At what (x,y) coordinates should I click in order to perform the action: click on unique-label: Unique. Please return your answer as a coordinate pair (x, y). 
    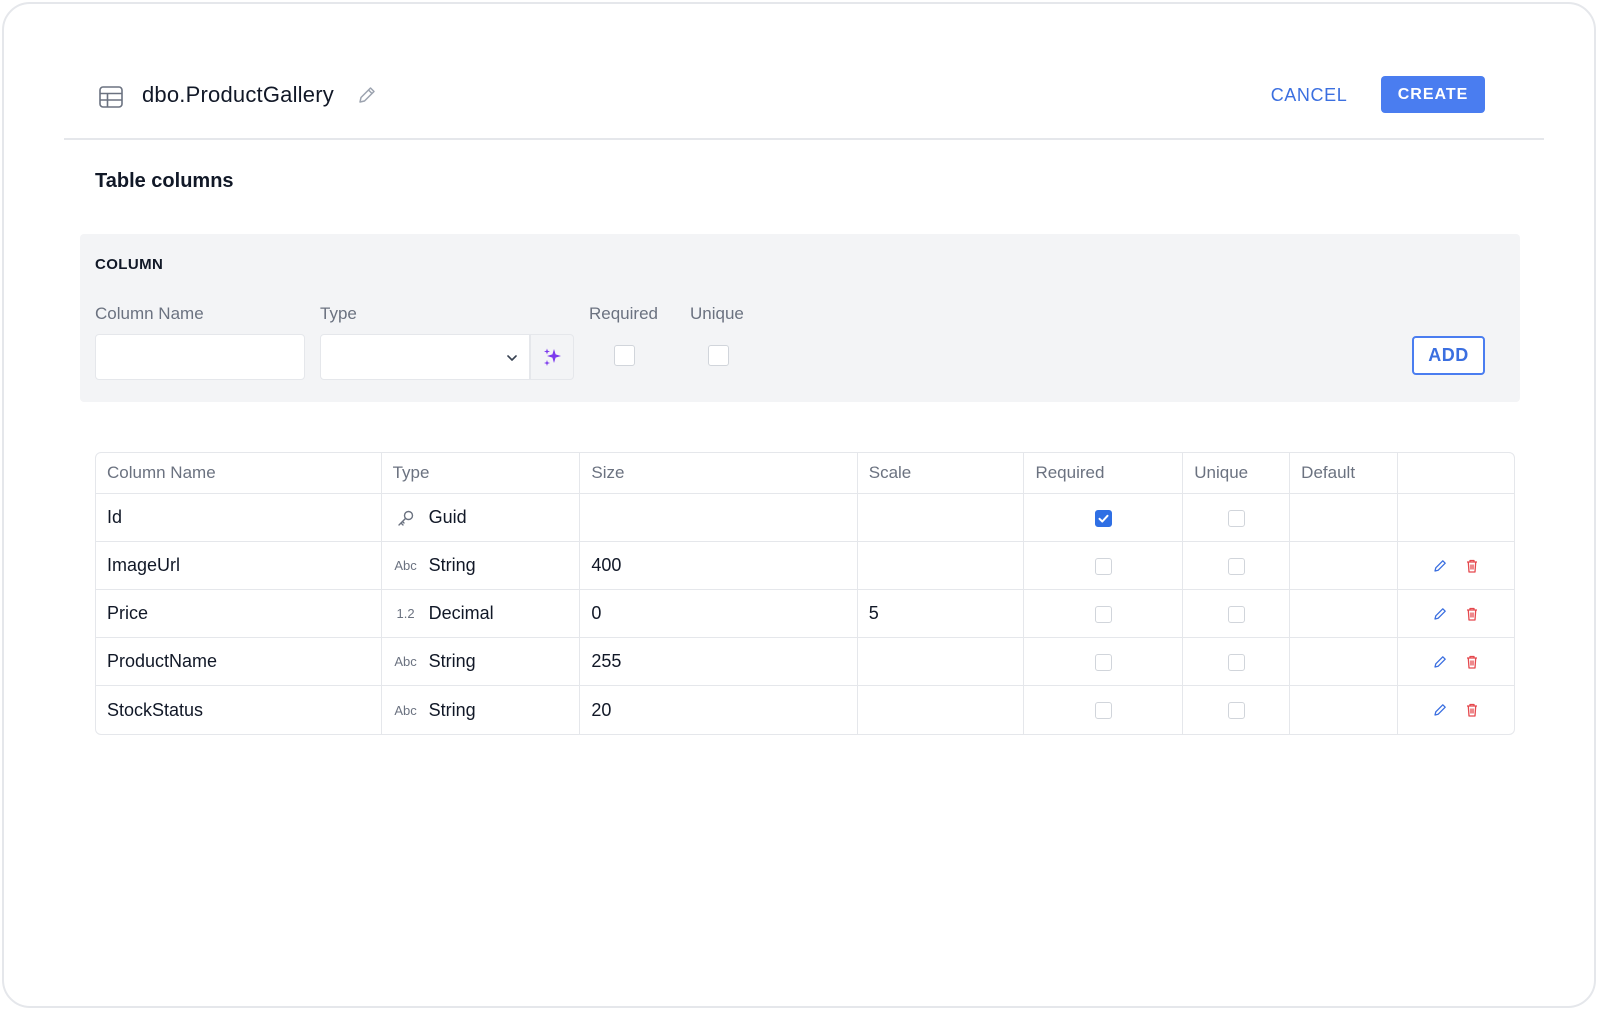
    Looking at the image, I should click on (717, 313).